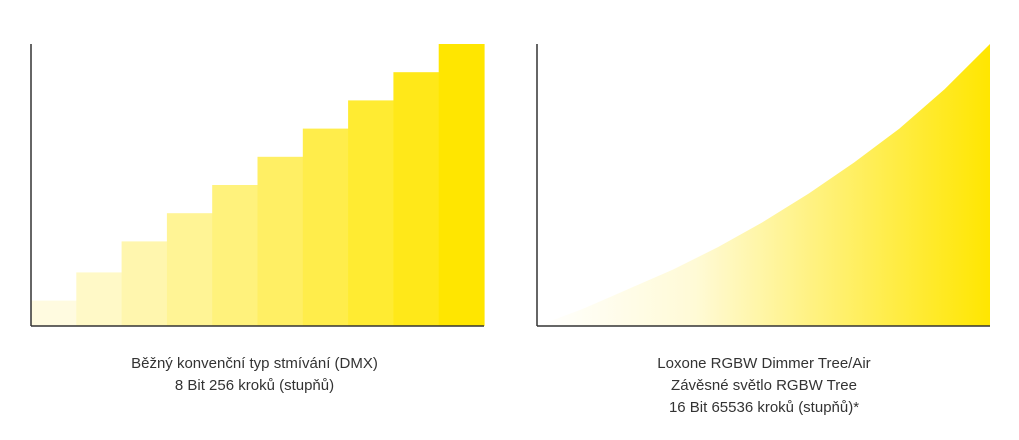 The width and height of the screenshot is (1019, 440). Describe the element at coordinates (764, 407) in the screenshot. I see `caption-line: 16 Bit 65536 kroků (stupňů)*` at that location.